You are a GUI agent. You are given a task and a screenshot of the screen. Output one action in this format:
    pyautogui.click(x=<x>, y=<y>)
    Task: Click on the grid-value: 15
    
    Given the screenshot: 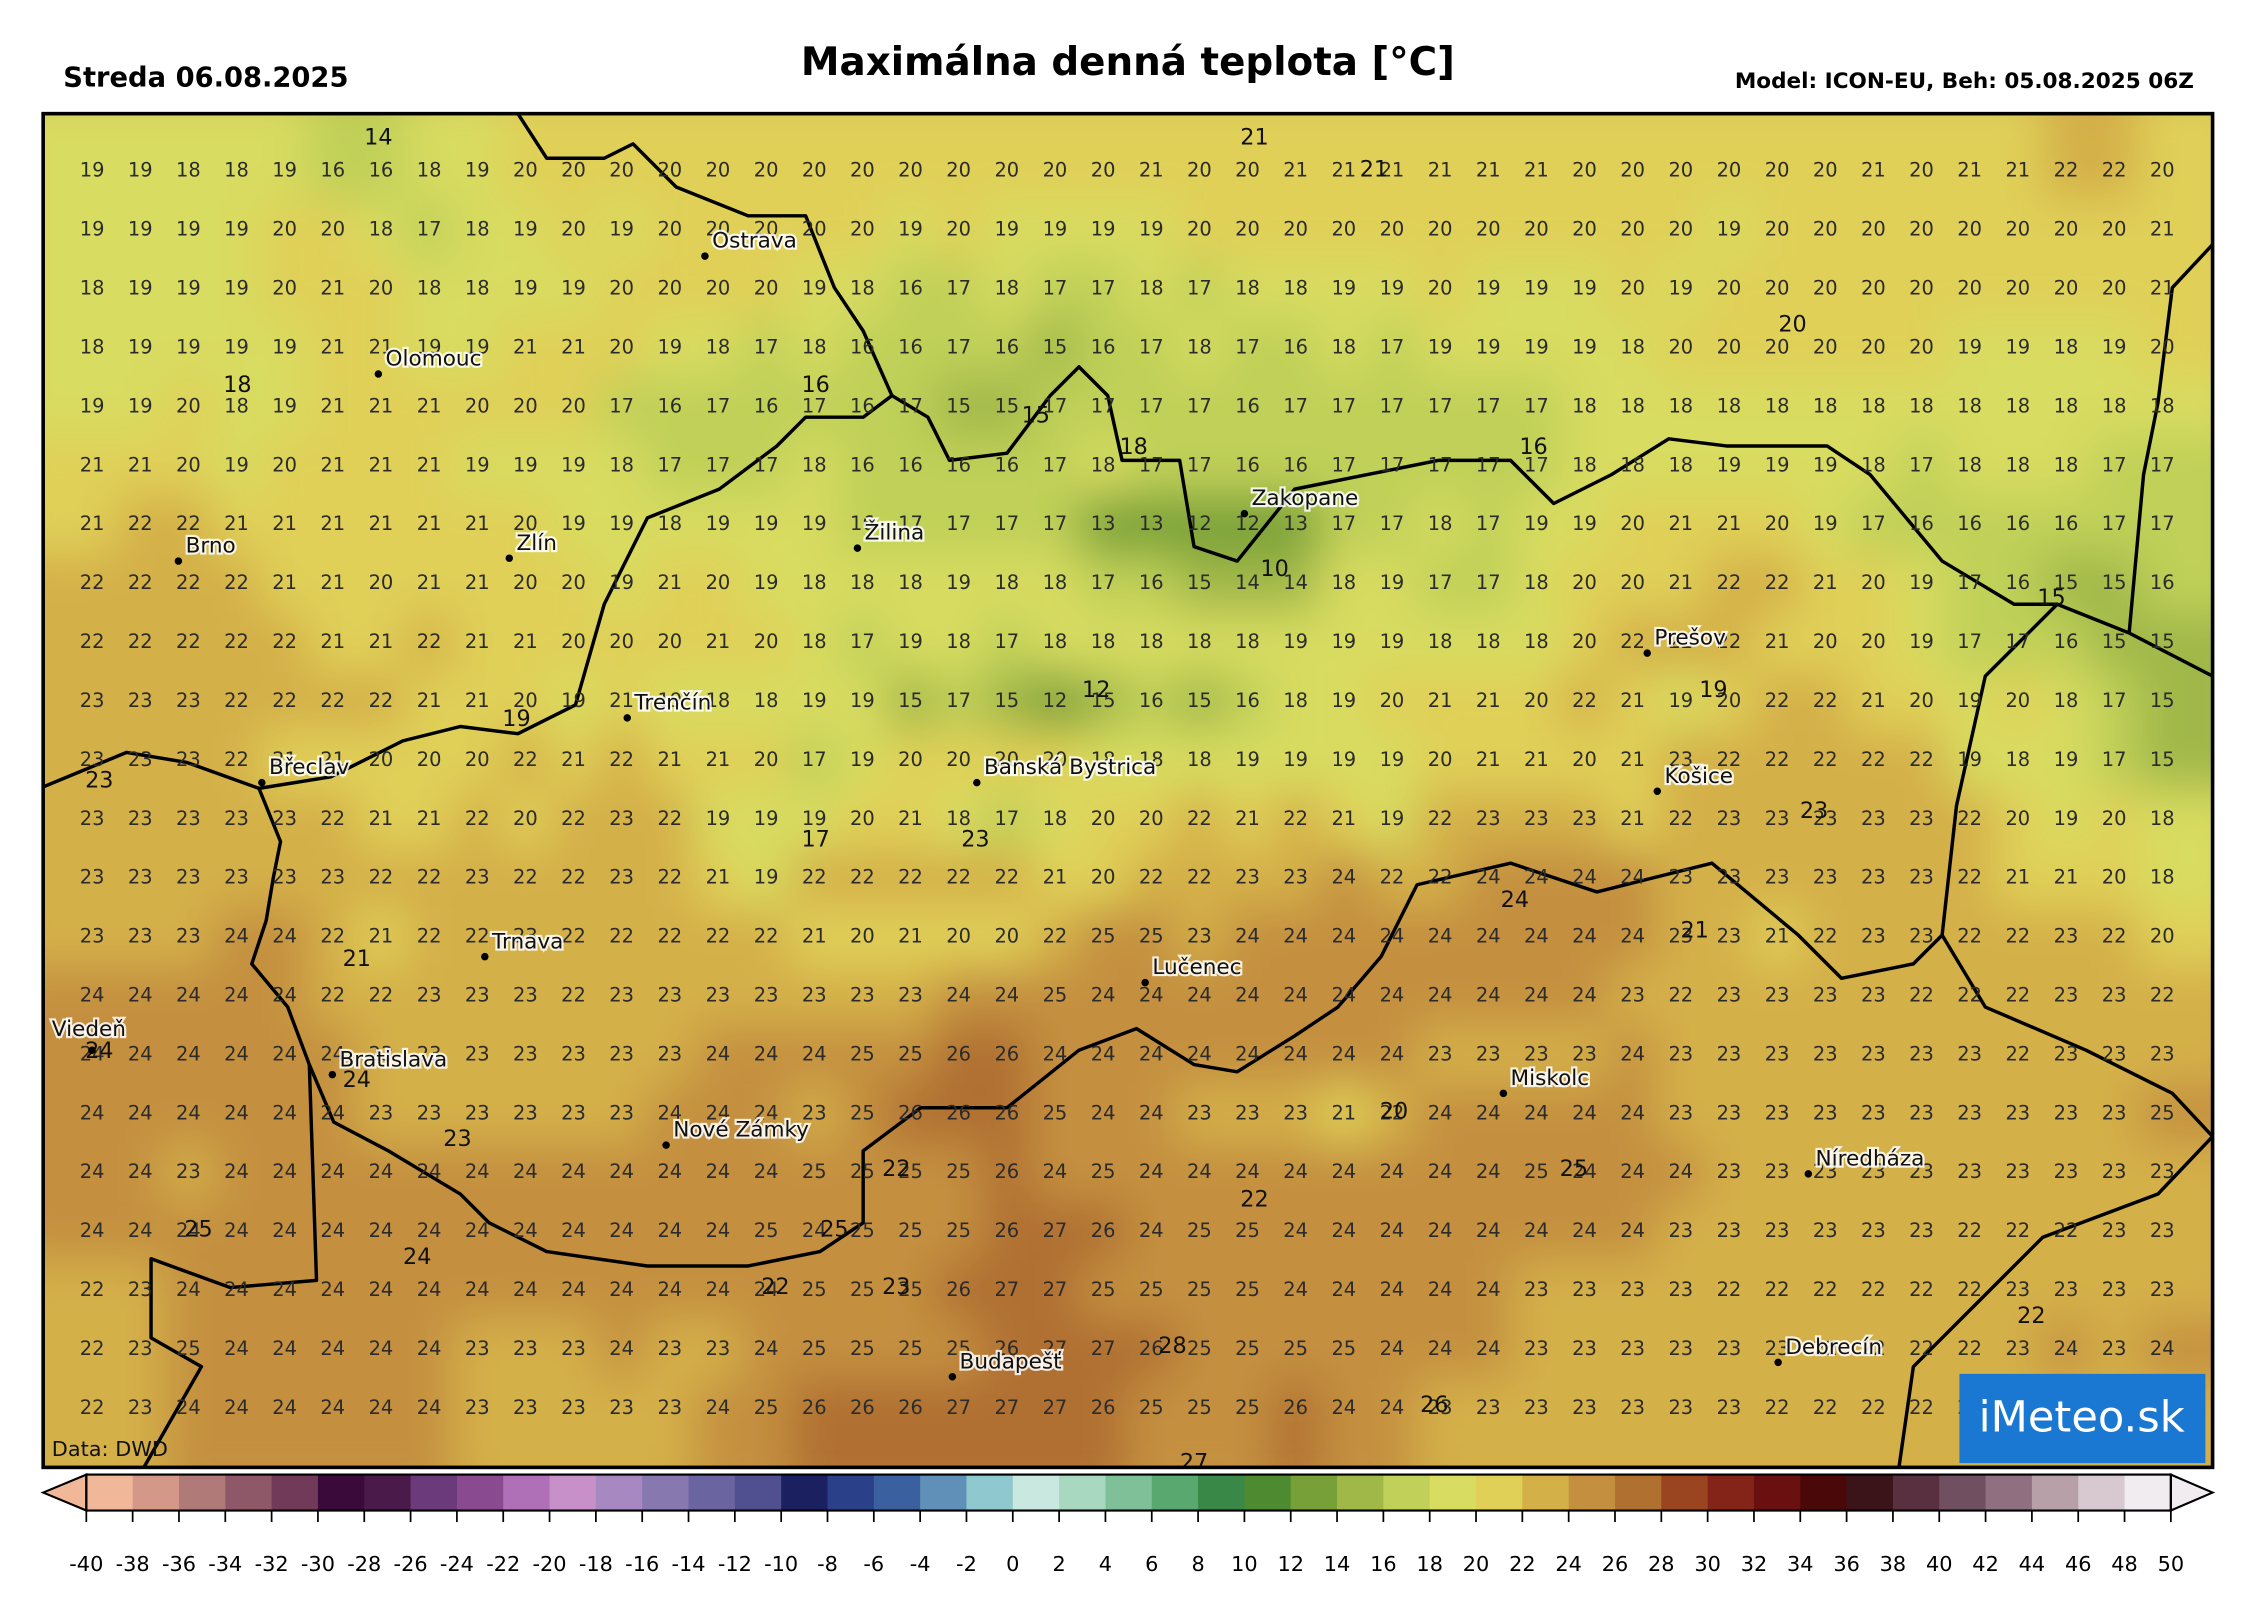 What is the action you would take?
    pyautogui.click(x=910, y=700)
    